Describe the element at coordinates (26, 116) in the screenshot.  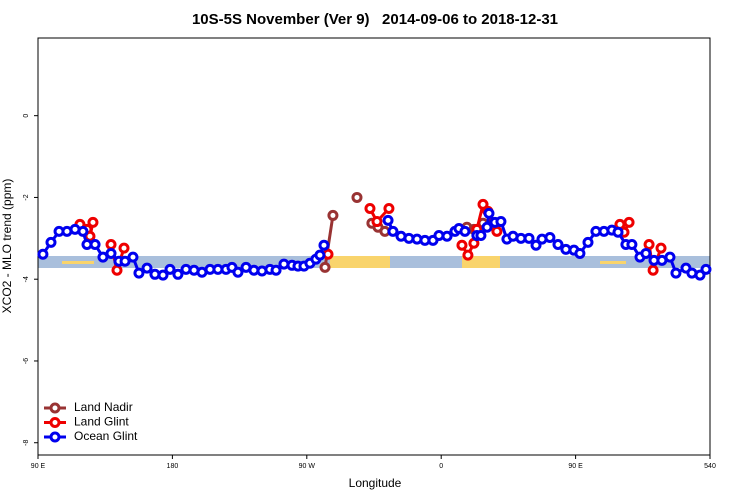
I see `y-tick-label: 0` at that location.